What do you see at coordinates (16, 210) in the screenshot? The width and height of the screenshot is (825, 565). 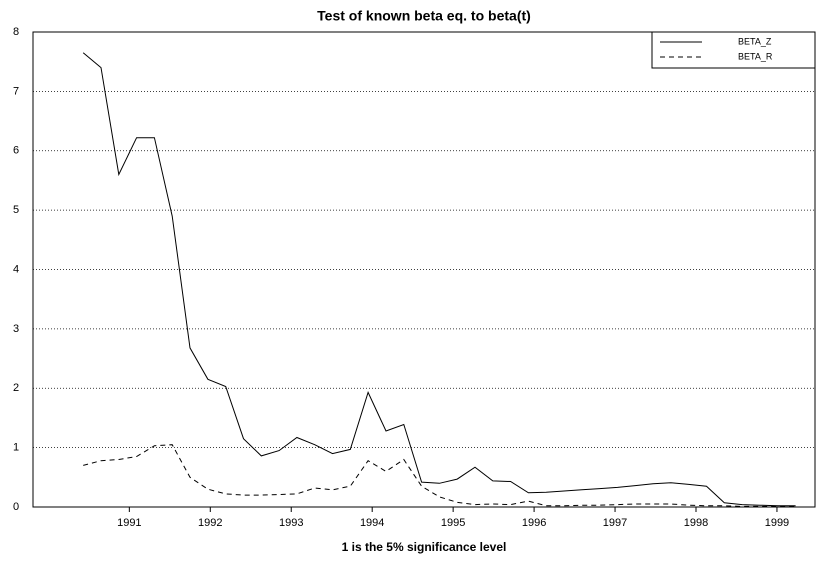 I see `y-tick-label: 5` at bounding box center [16, 210].